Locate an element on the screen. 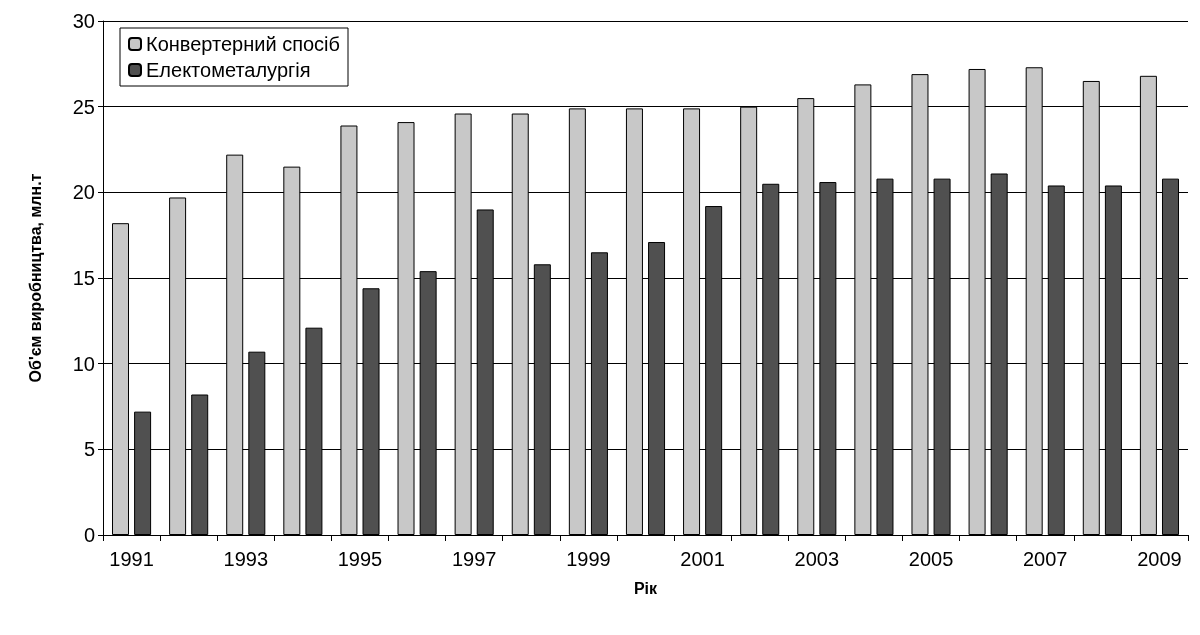  legend-label: Конвертерний спосіб is located at coordinates (243, 44).